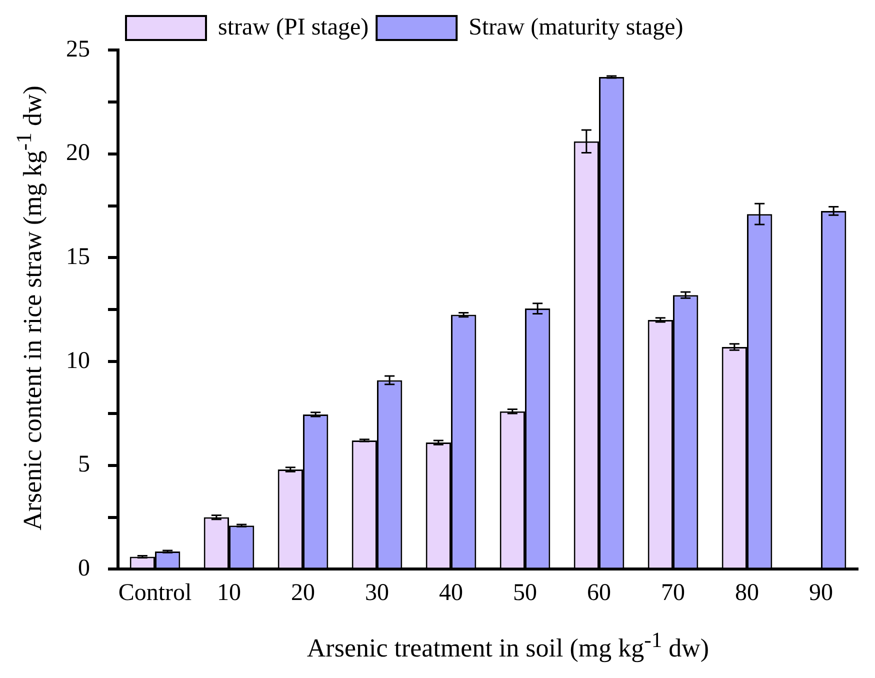 Image resolution: width=875 pixels, height=678 pixels. What do you see at coordinates (303, 593) in the screenshot?
I see `x-tick-label: 20` at bounding box center [303, 593].